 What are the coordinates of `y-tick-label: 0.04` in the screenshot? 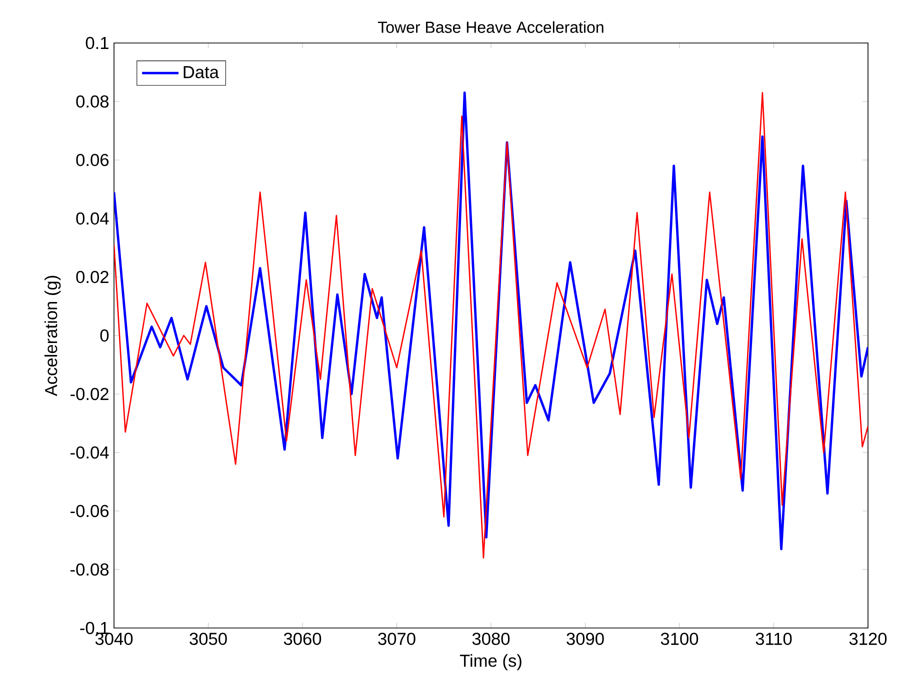 It's located at (92, 218).